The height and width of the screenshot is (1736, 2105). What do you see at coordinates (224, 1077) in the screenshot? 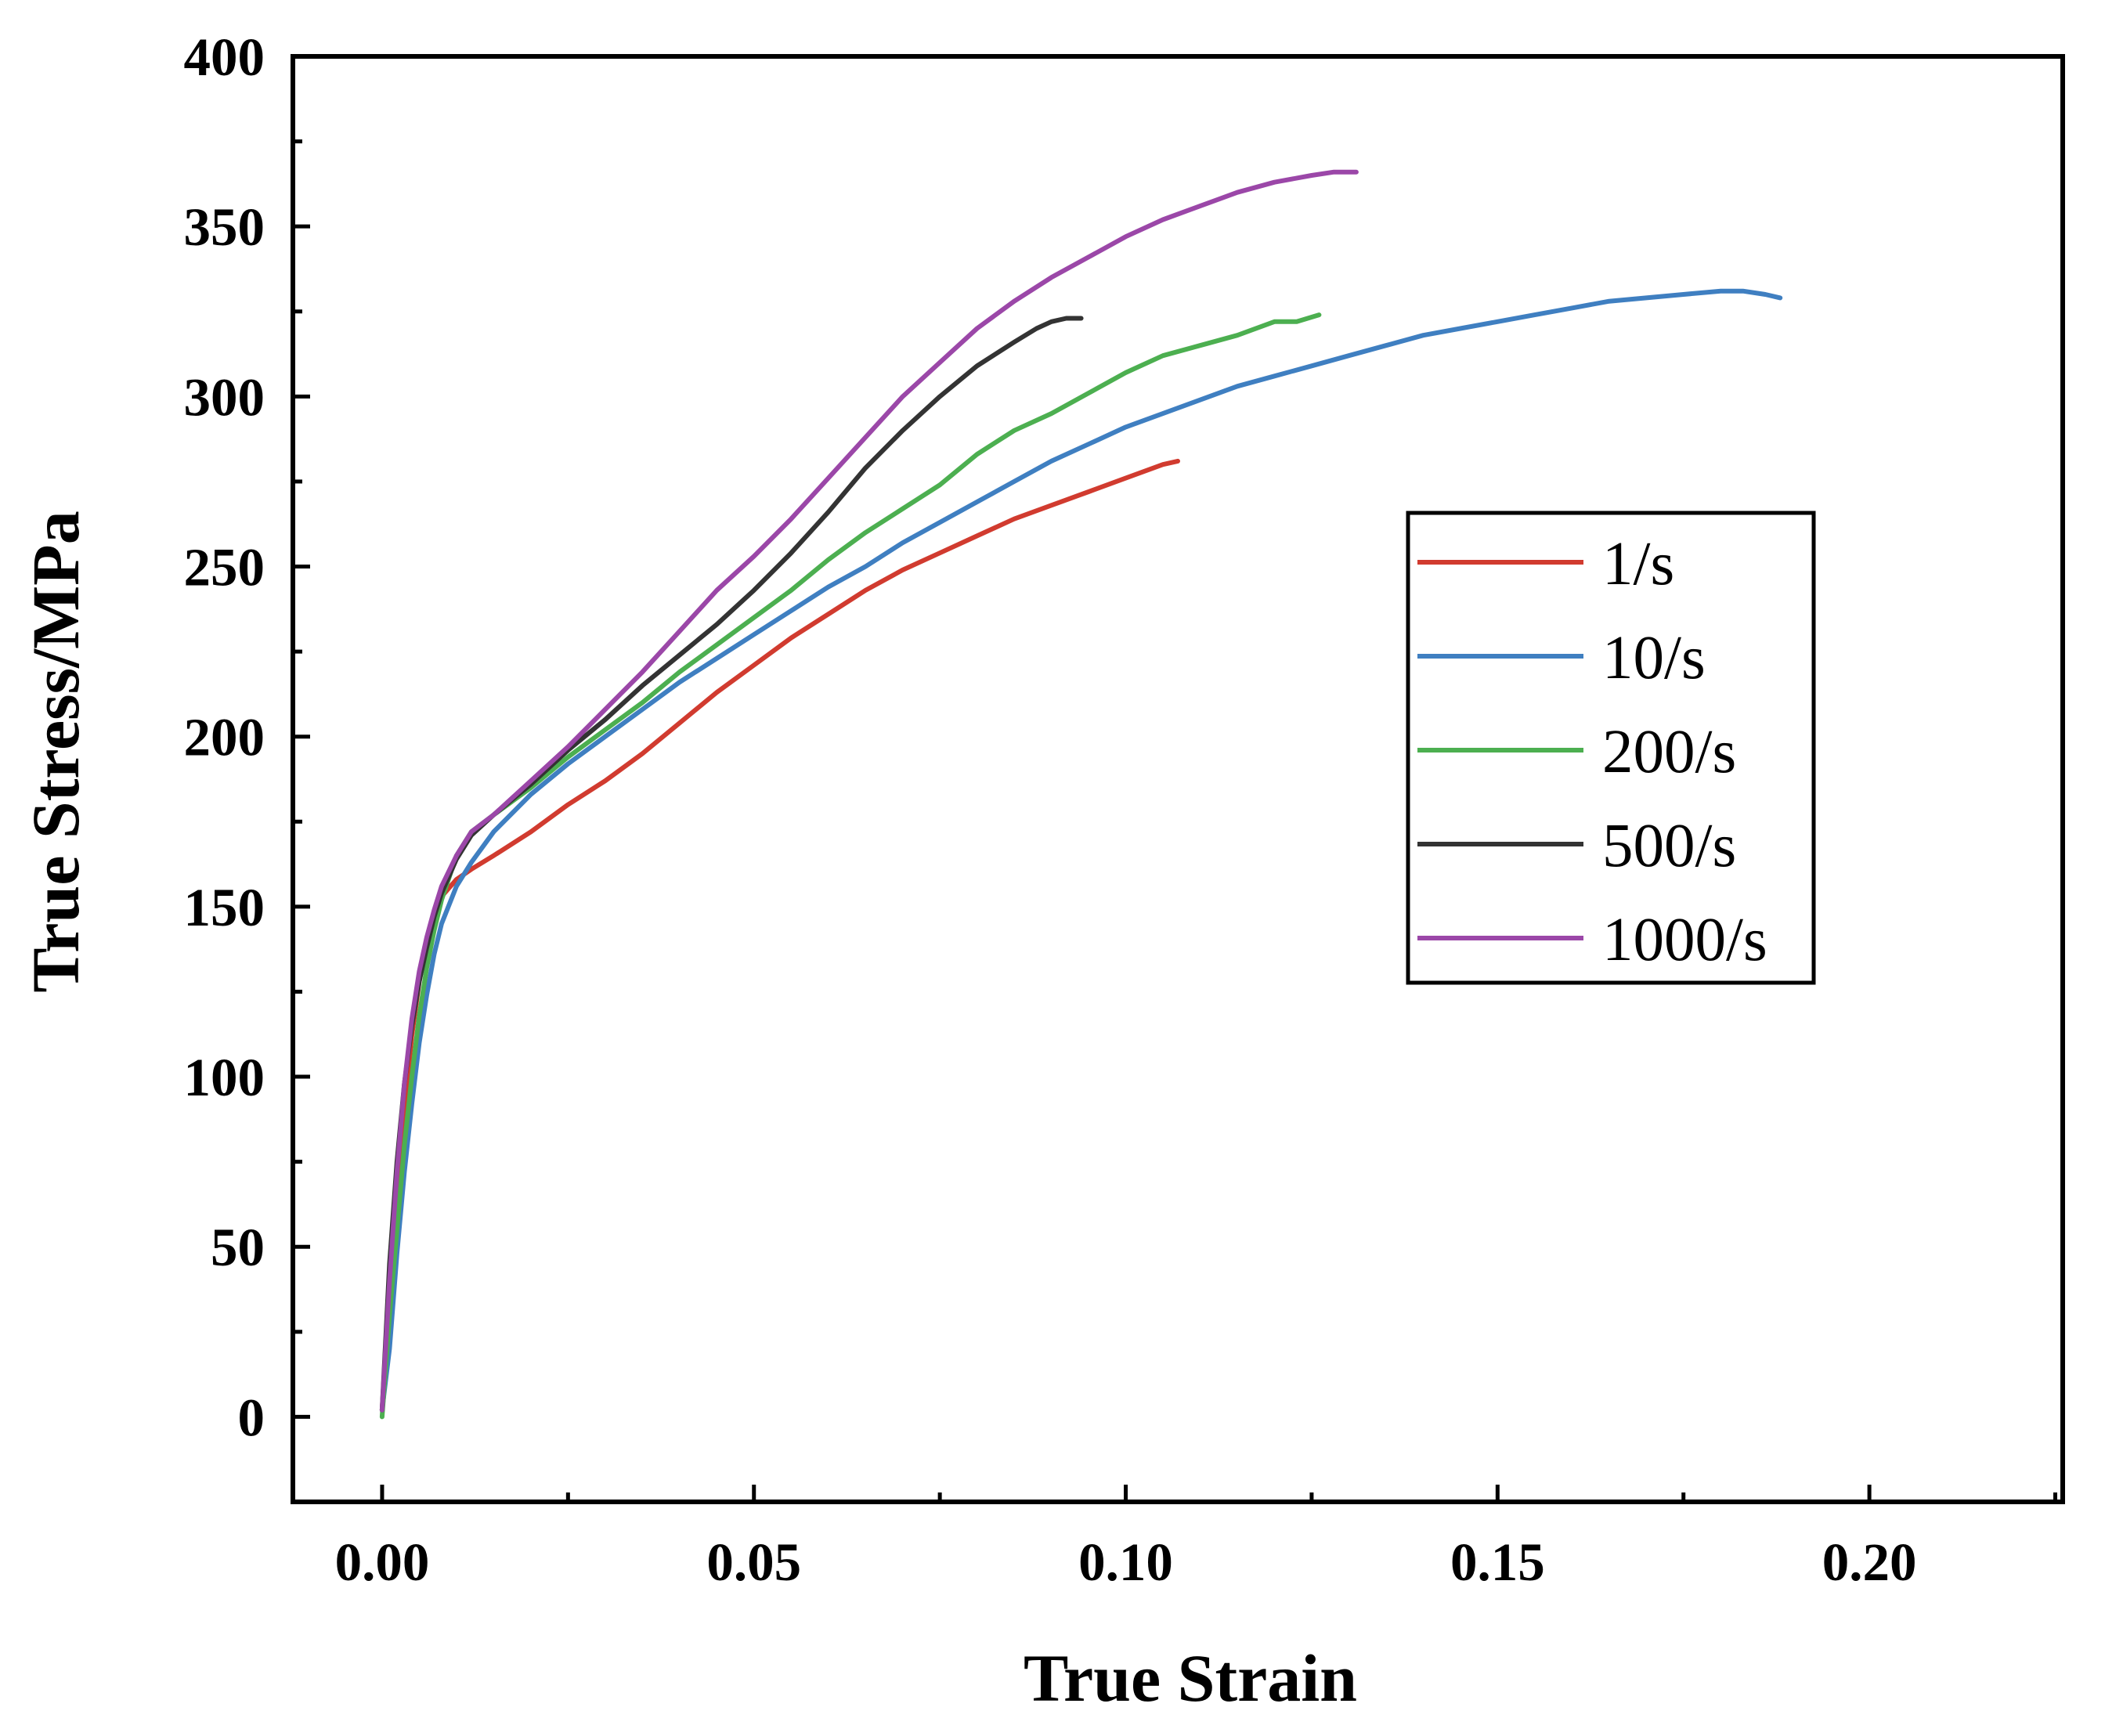
I see `y-tick-label: 100` at bounding box center [224, 1077].